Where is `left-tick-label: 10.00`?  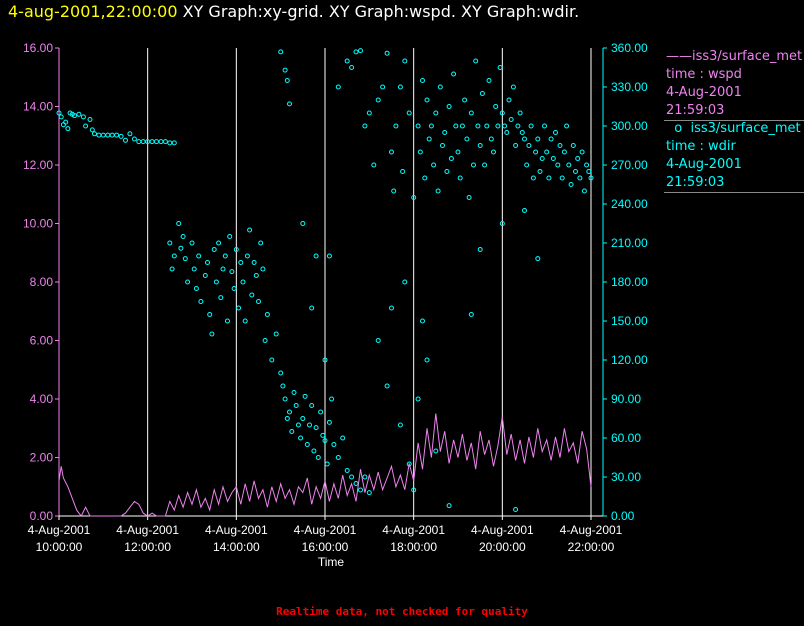 left-tick-label: 10.00 is located at coordinates (38, 224).